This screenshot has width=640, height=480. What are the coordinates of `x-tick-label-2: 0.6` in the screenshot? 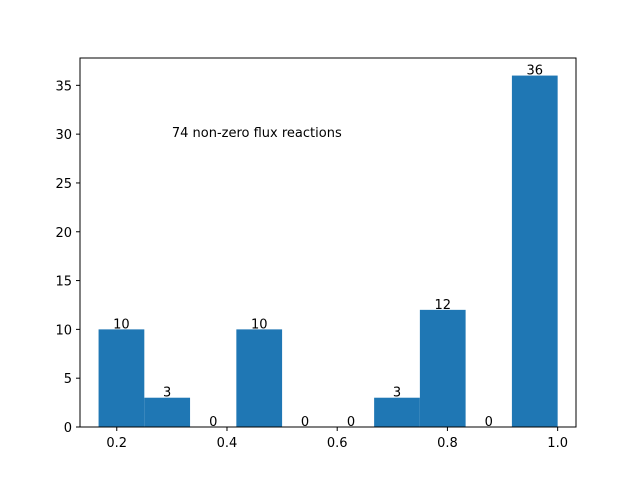 It's located at (337, 443).